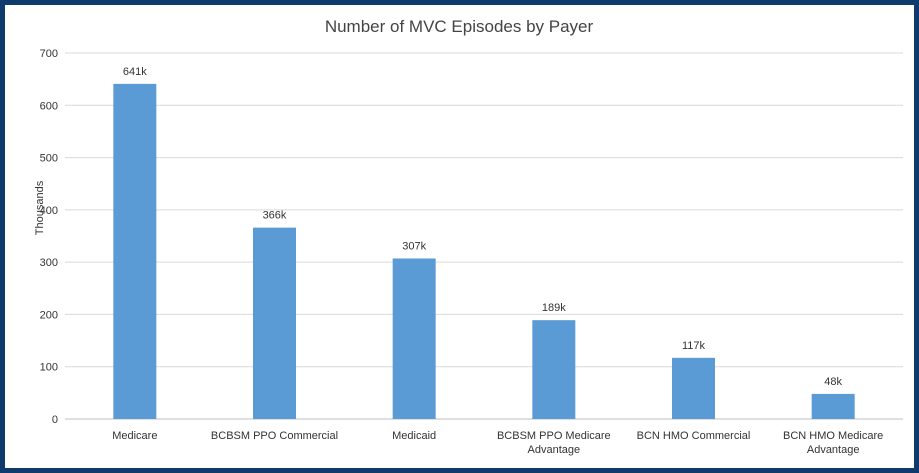  What do you see at coordinates (135, 72) in the screenshot?
I see `data-label: 641k` at bounding box center [135, 72].